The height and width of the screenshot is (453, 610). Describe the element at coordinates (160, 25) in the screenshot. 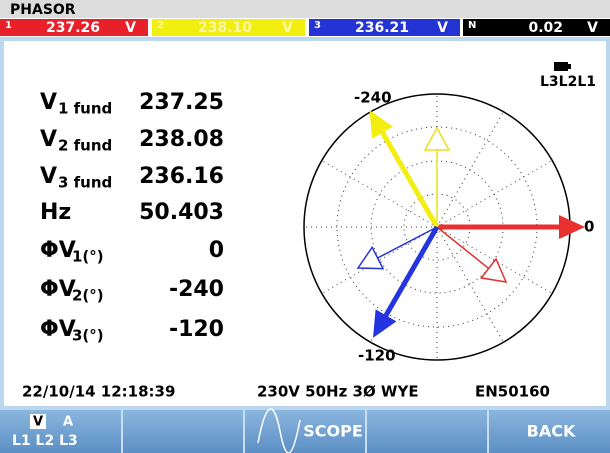

I see `channel-id: 2` at that location.